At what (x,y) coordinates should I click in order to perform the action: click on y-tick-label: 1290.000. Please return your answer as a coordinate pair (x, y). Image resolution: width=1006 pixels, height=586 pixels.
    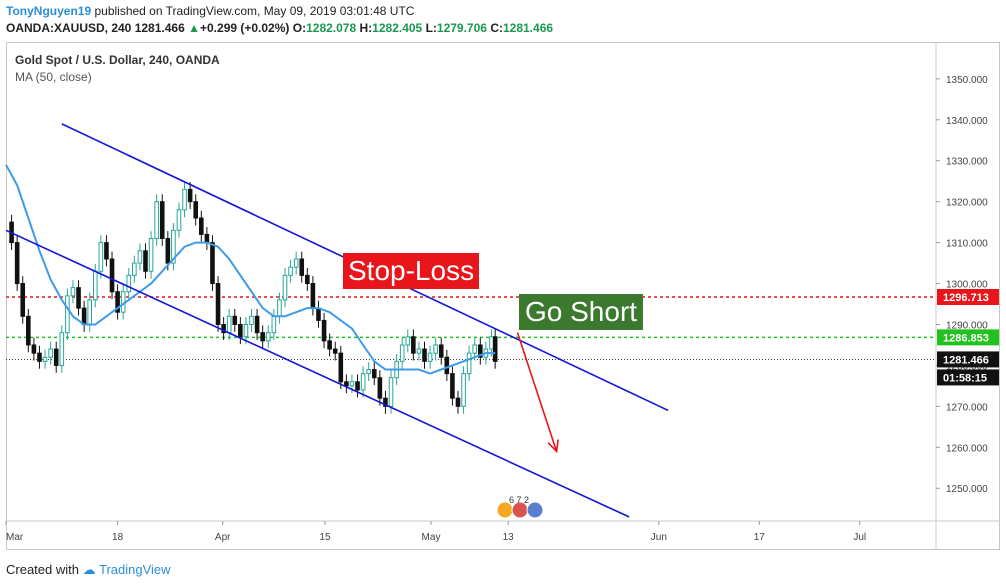
    Looking at the image, I should click on (967, 325).